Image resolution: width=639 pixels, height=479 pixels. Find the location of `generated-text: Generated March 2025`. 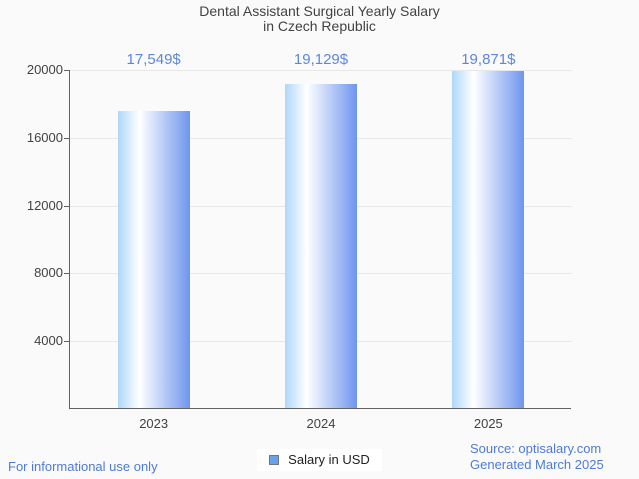

generated-text: Generated March 2025 is located at coordinates (537, 464).